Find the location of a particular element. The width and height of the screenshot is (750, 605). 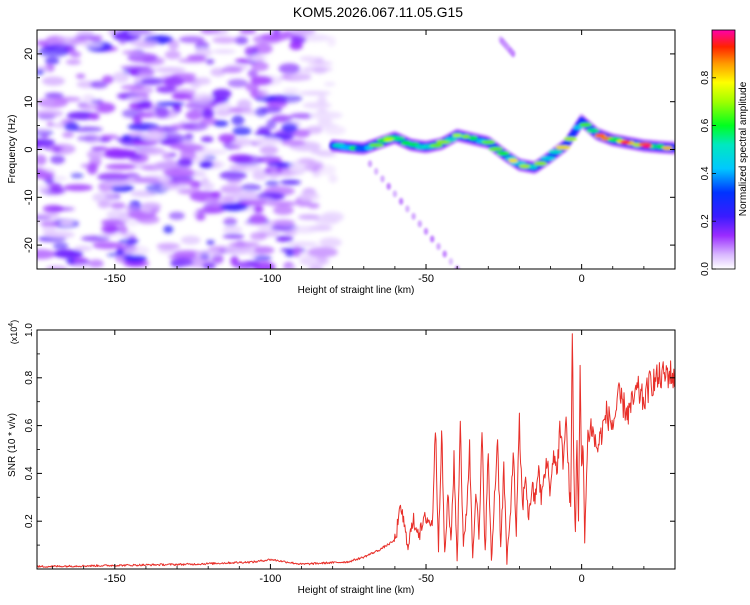

spectrogram-x-tick-label: -100 is located at coordinates (270, 279).